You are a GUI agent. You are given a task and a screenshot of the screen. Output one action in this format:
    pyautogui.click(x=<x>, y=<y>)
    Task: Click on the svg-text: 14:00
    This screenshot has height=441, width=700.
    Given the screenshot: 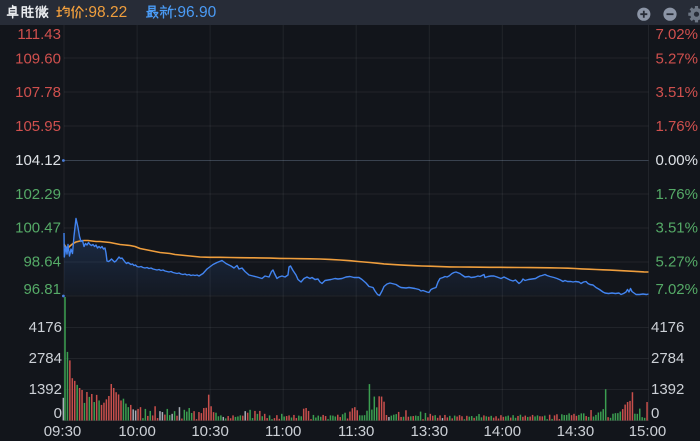 What is the action you would take?
    pyautogui.click(x=503, y=431)
    